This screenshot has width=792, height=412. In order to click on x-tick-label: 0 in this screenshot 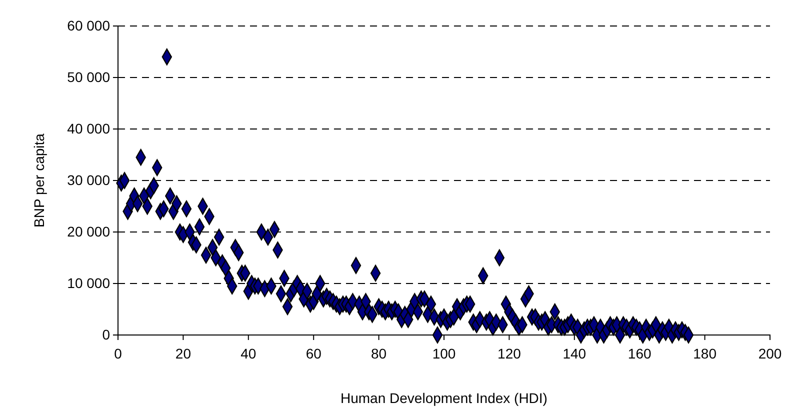, I will do `click(118, 353)`.